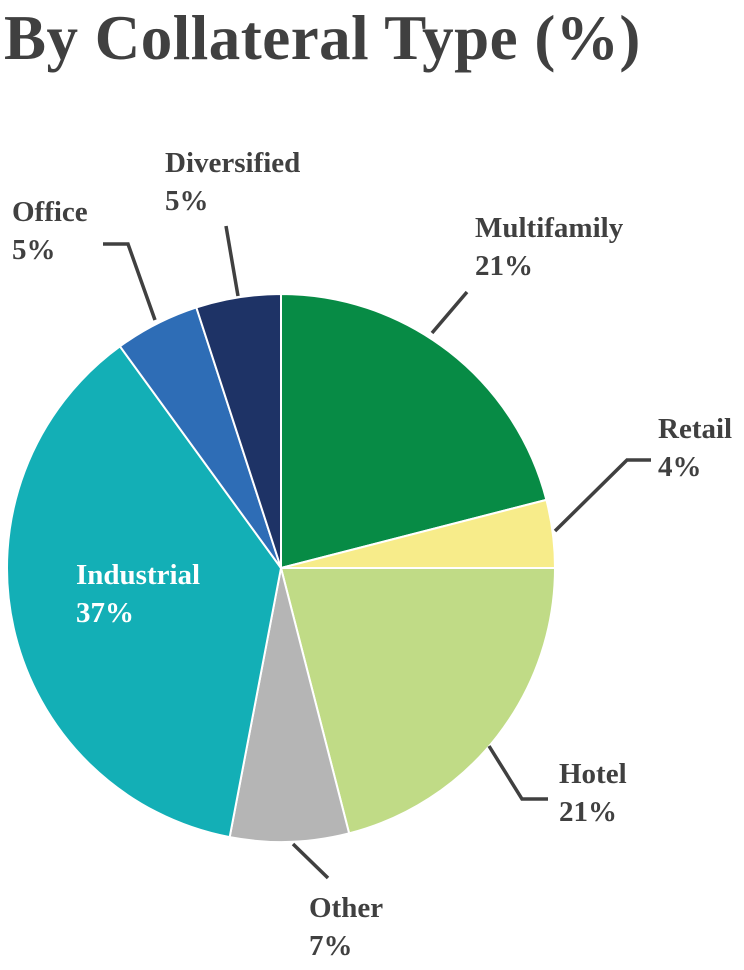 This screenshot has height=970, width=744. Describe the element at coordinates (187, 201) in the screenshot. I see `slice-value-diversified: 5%` at that location.